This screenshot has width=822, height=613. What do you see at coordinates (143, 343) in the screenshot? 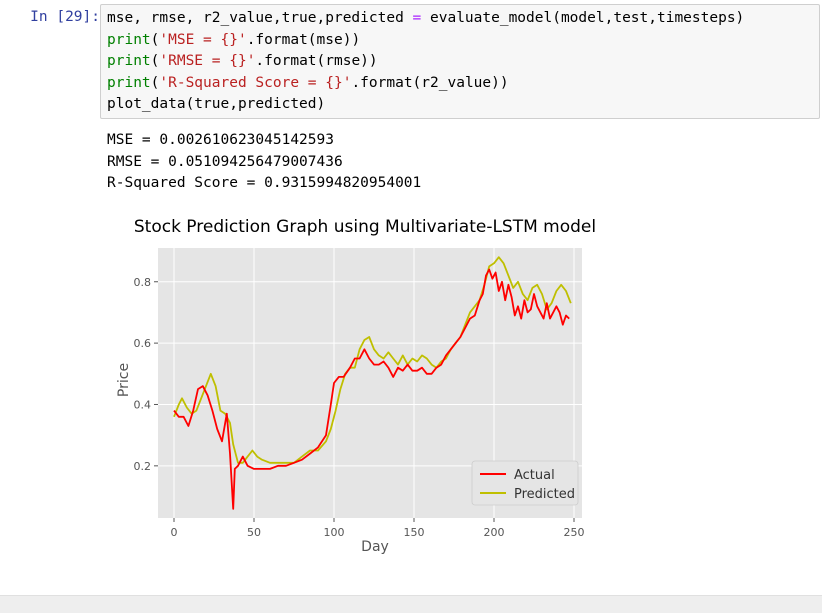
I see `y-tick-label: 0.6` at bounding box center [143, 343].